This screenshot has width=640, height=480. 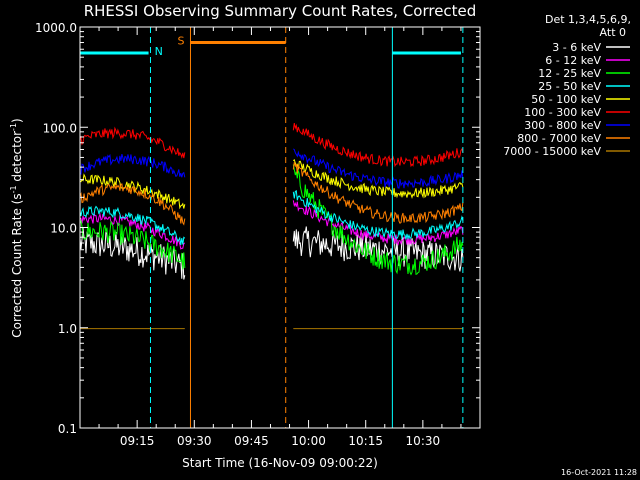 What do you see at coordinates (180, 41) in the screenshot?
I see `flag-label-s: S` at bounding box center [180, 41].